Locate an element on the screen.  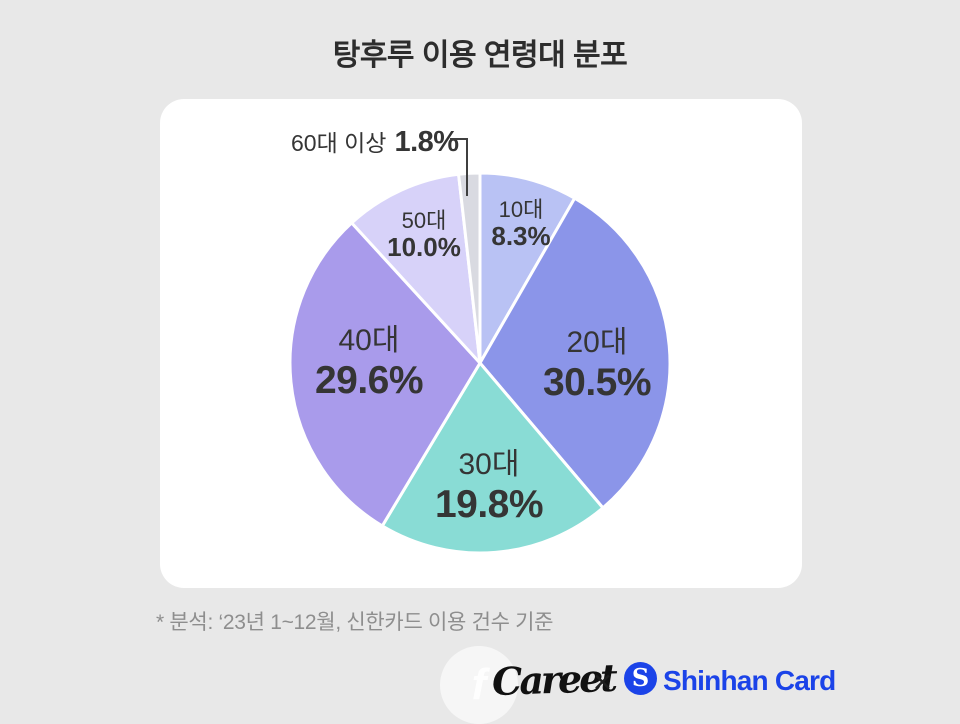
shinhan-symbol-glyph: S is located at coordinates (640, 677).